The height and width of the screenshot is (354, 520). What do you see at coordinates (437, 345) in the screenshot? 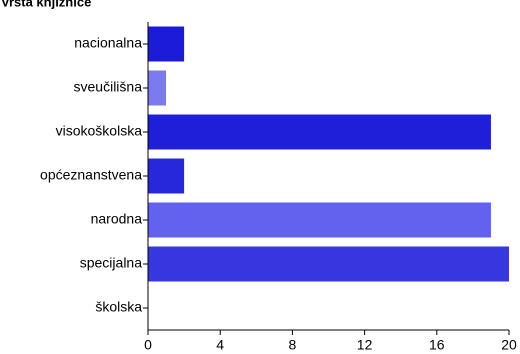
I see `x-tick-label: 16` at bounding box center [437, 345].